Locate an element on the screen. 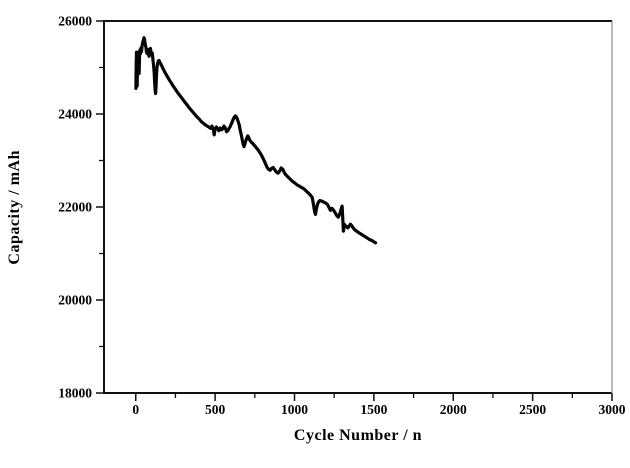  y-tick-label: 20000 is located at coordinates (75, 300).